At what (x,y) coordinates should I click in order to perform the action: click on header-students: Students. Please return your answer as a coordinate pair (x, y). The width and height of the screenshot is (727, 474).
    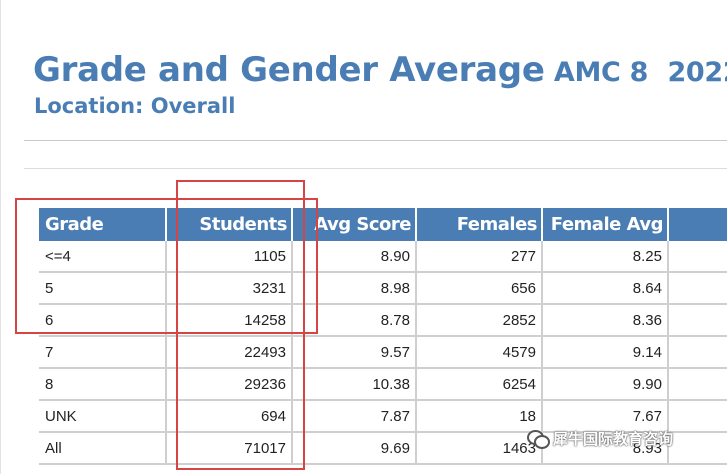
    Looking at the image, I should click on (230, 224).